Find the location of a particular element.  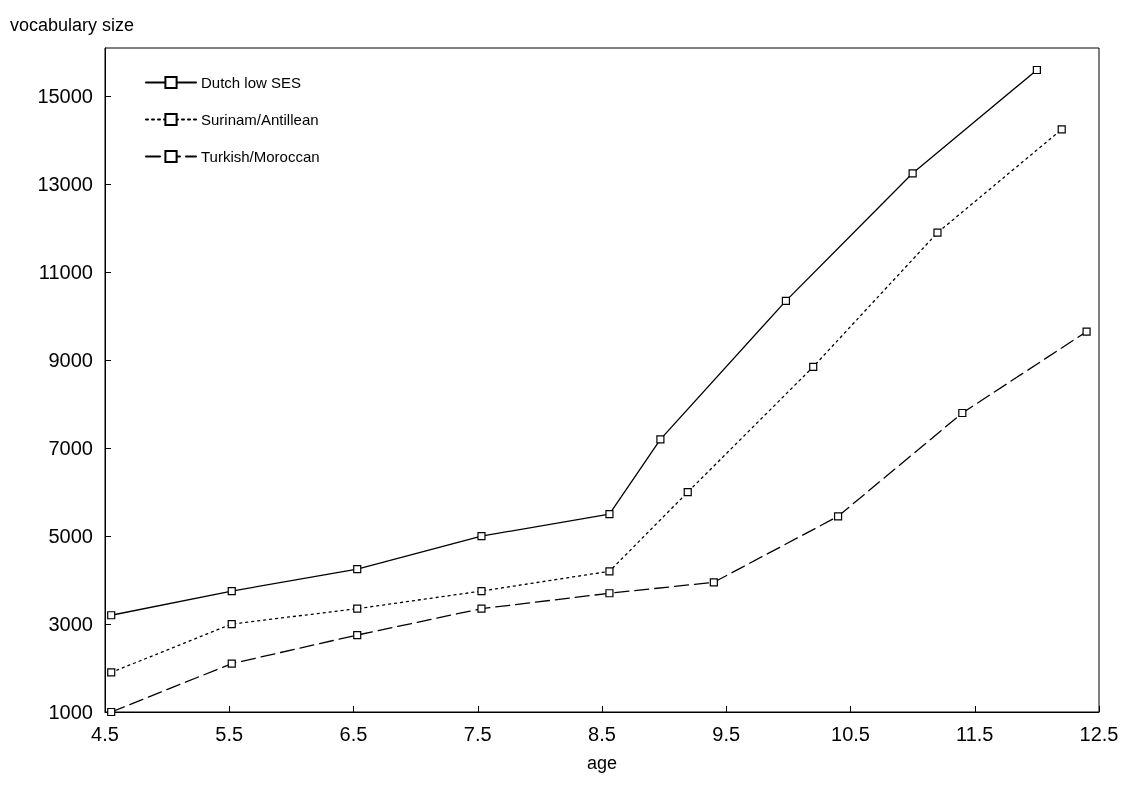

x-tick-label: 11.5 is located at coordinates (975, 734).